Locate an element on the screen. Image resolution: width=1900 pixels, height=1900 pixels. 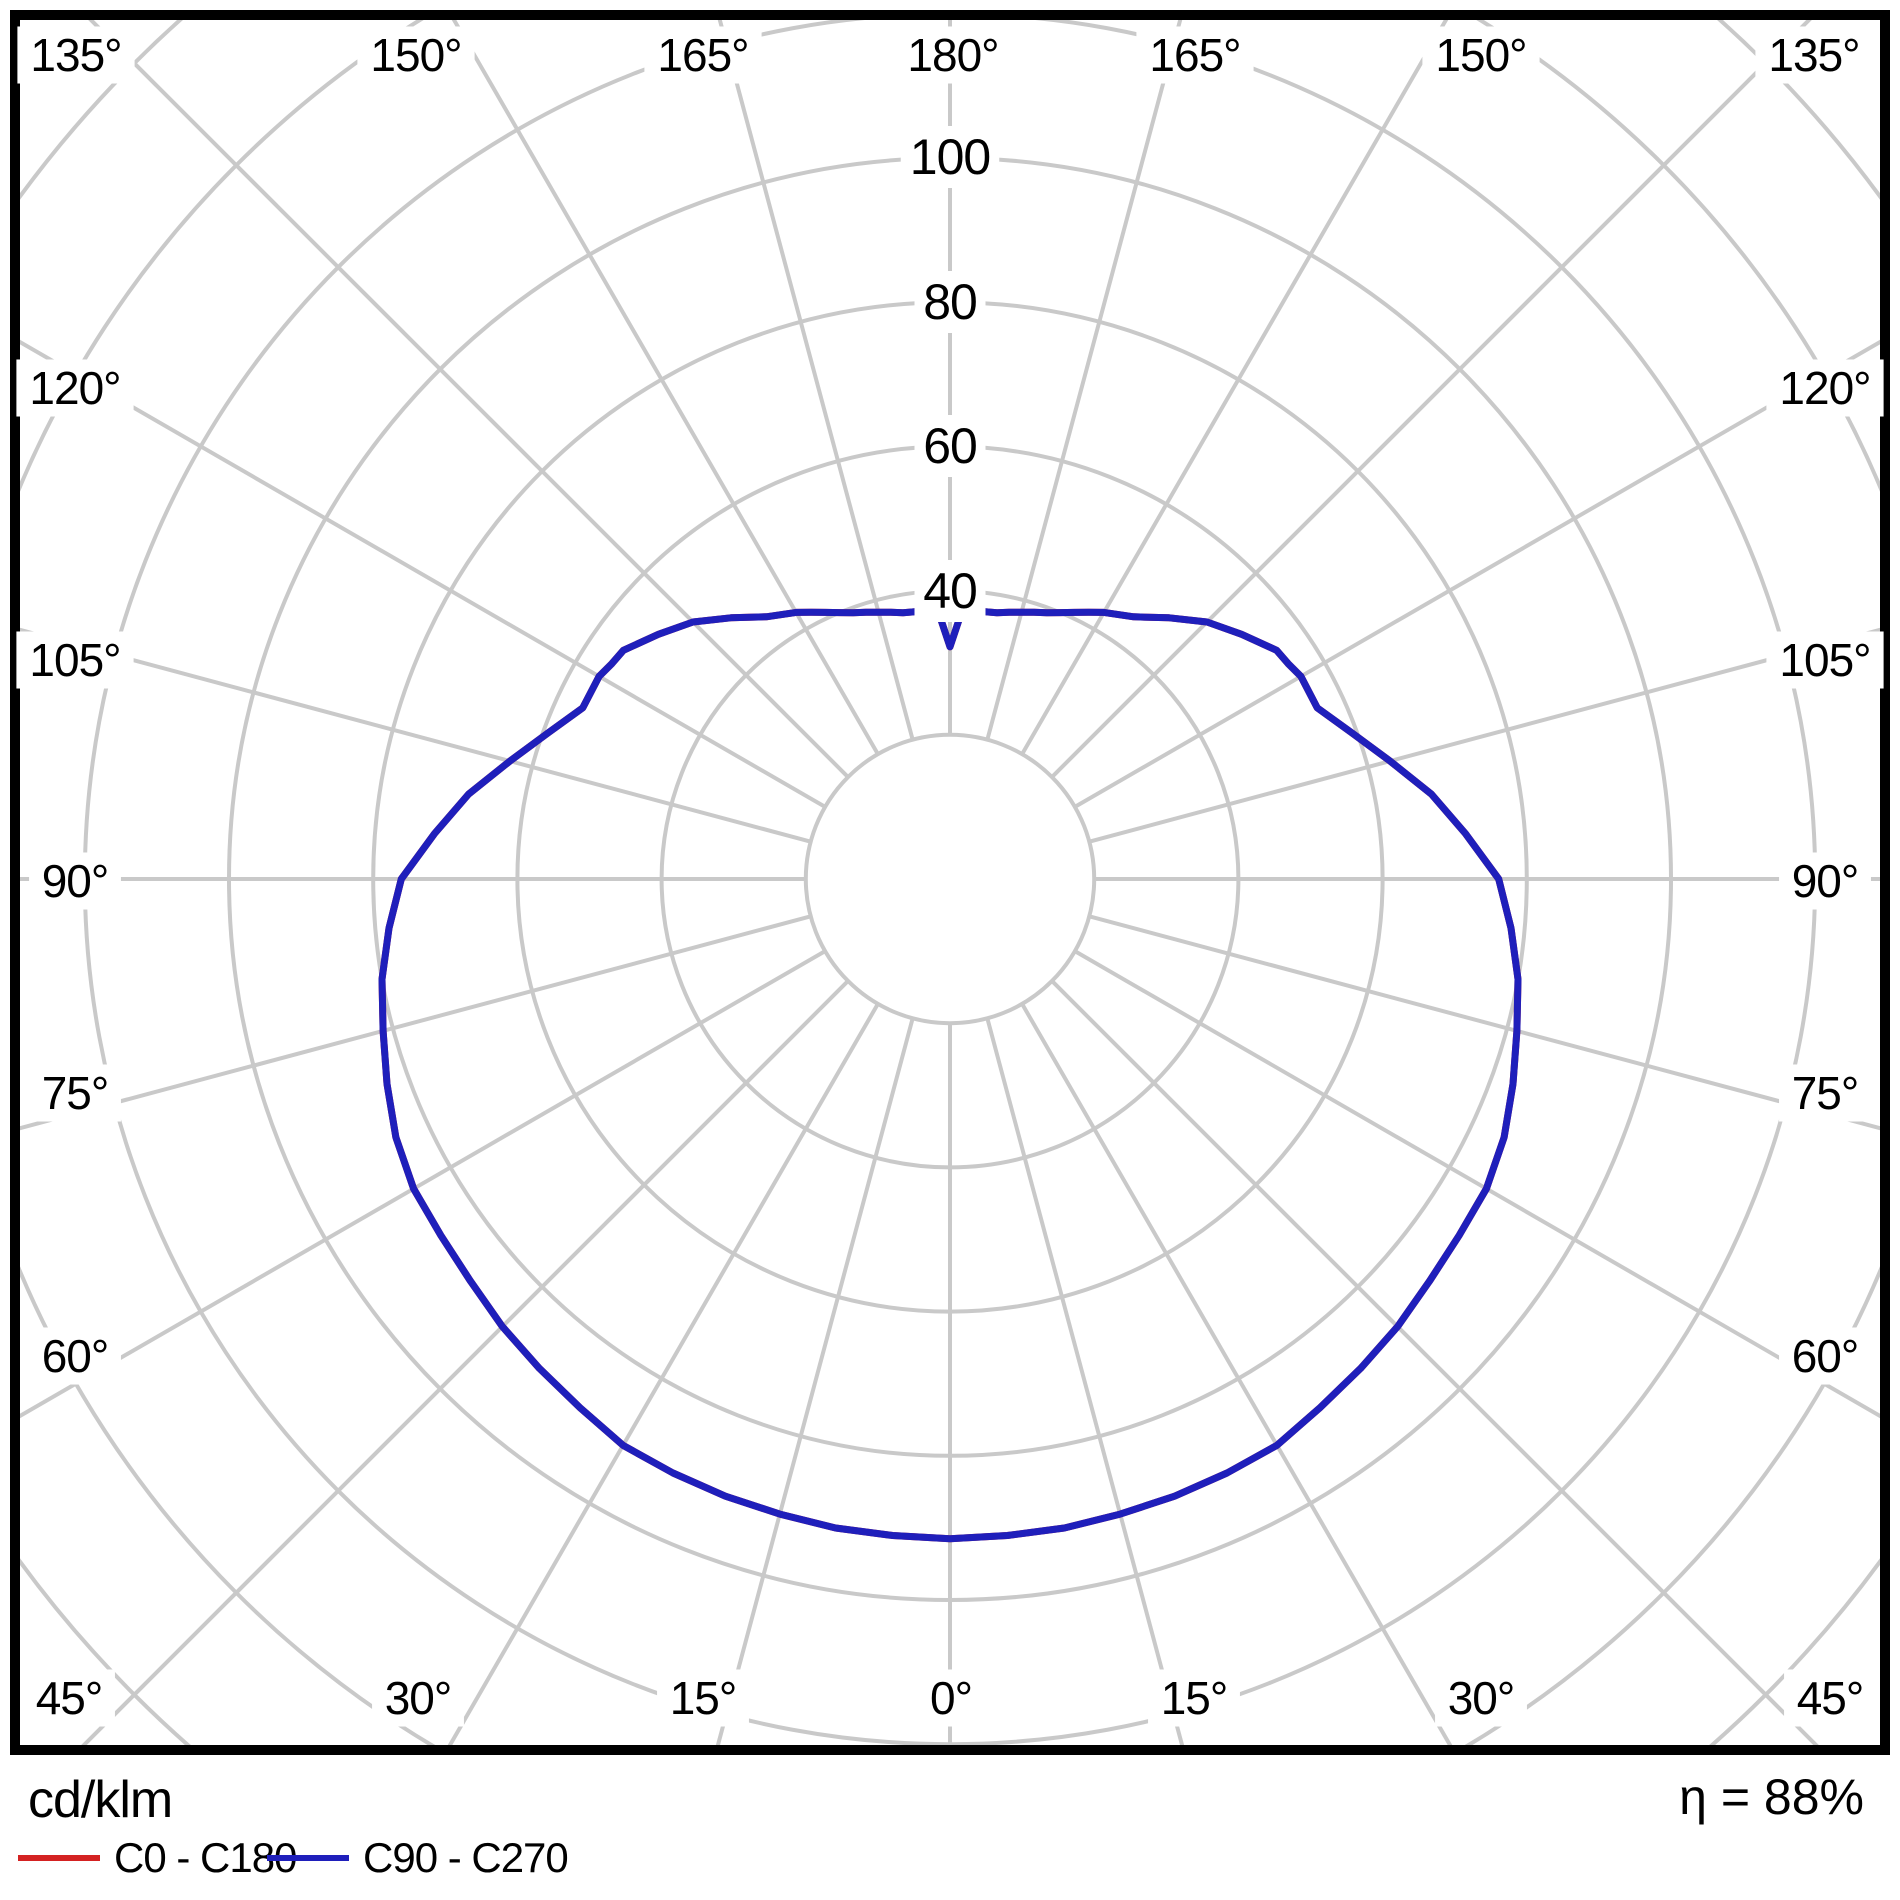
angle-label-left: 60° is located at coordinates (75, 1356).